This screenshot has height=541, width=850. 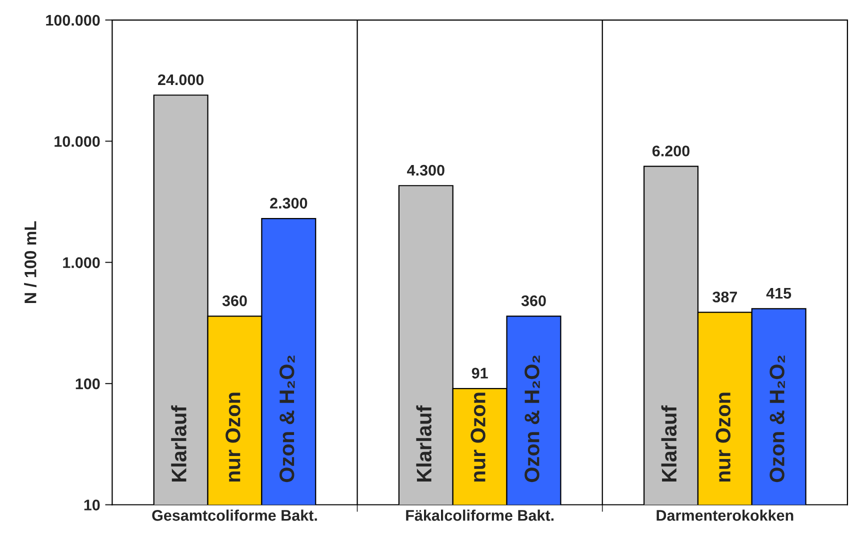 What do you see at coordinates (81, 262) in the screenshot?
I see `y-tick-label: 1.000` at bounding box center [81, 262].